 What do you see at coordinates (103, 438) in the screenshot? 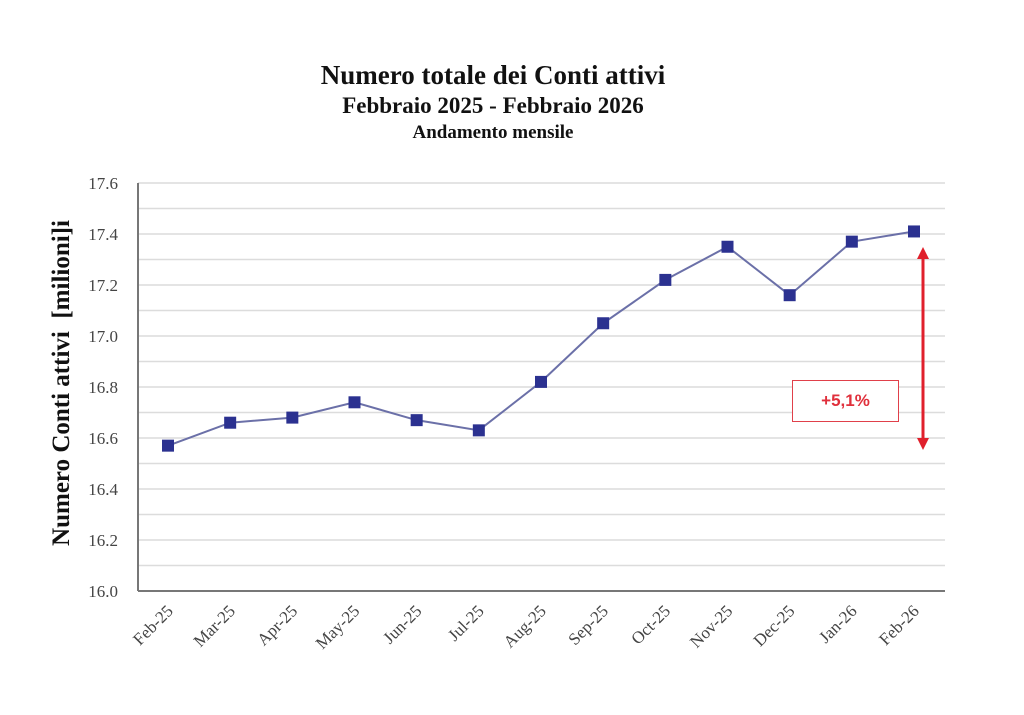
I see `y-tick-label: 16.6` at bounding box center [103, 438].